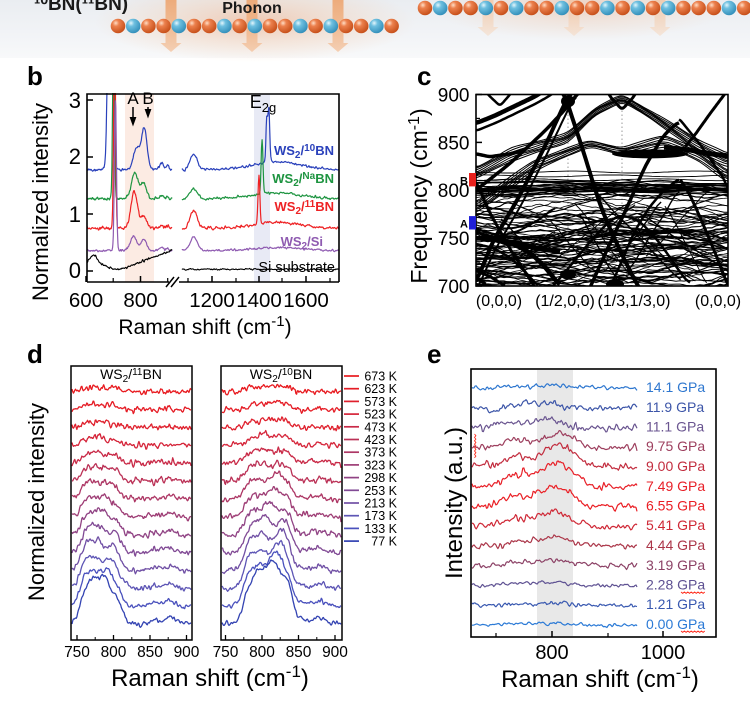 This screenshot has height=705, width=750. Describe the element at coordinates (303, 180) in the screenshot. I see `svg-text: WS2/NaBN` at that location.